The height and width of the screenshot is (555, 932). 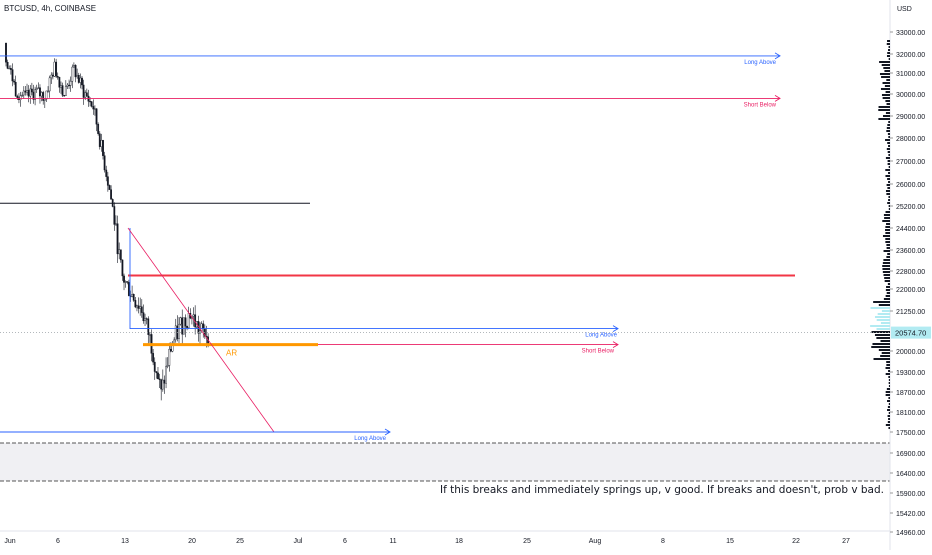 I want to click on time-tick-label: 25, so click(x=527, y=541).